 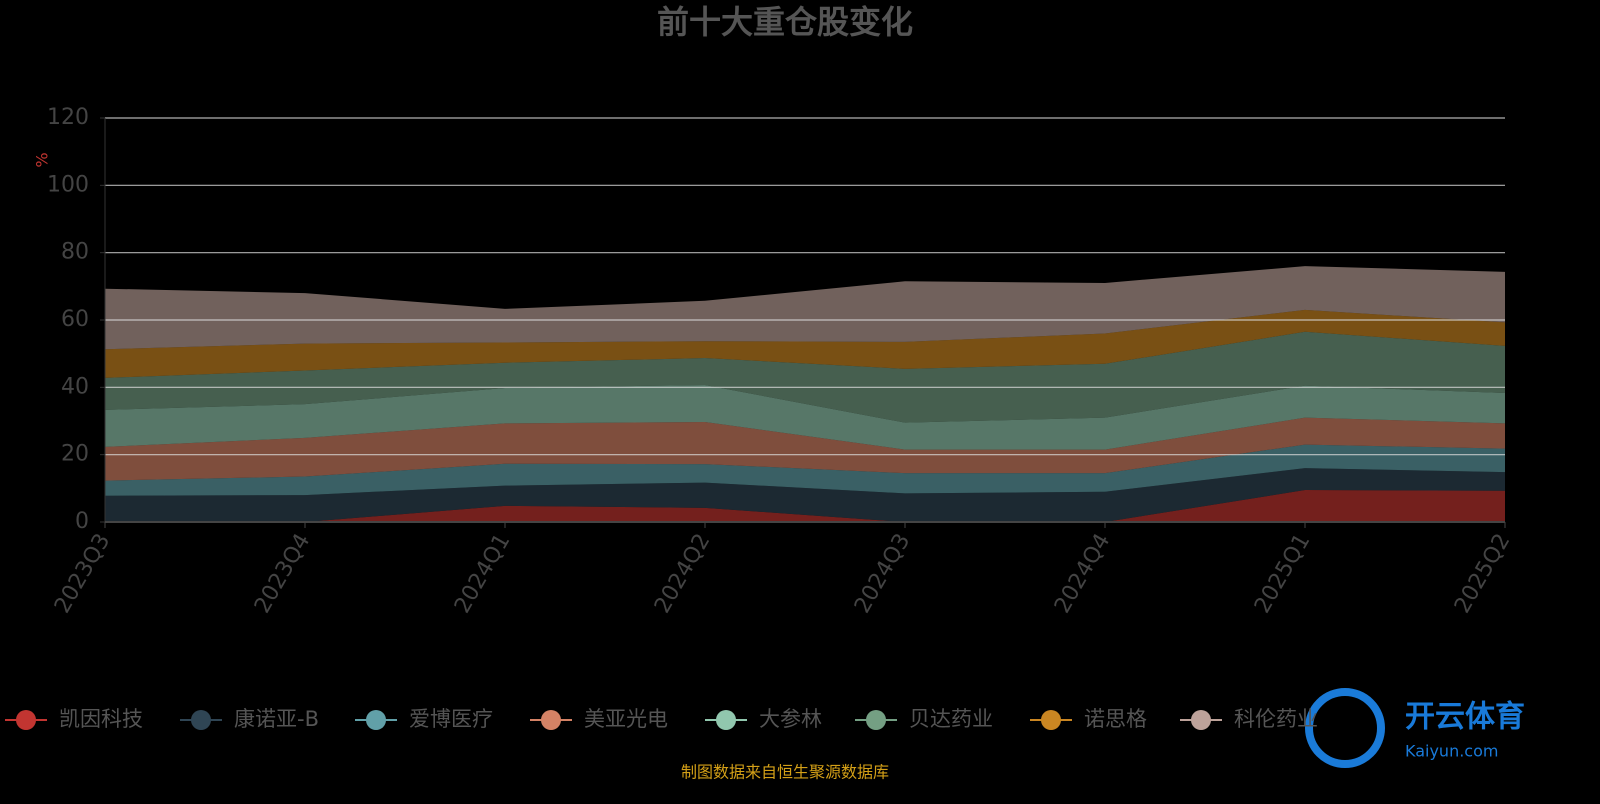 I want to click on legend-label: 诺思格, so click(x=1115, y=719).